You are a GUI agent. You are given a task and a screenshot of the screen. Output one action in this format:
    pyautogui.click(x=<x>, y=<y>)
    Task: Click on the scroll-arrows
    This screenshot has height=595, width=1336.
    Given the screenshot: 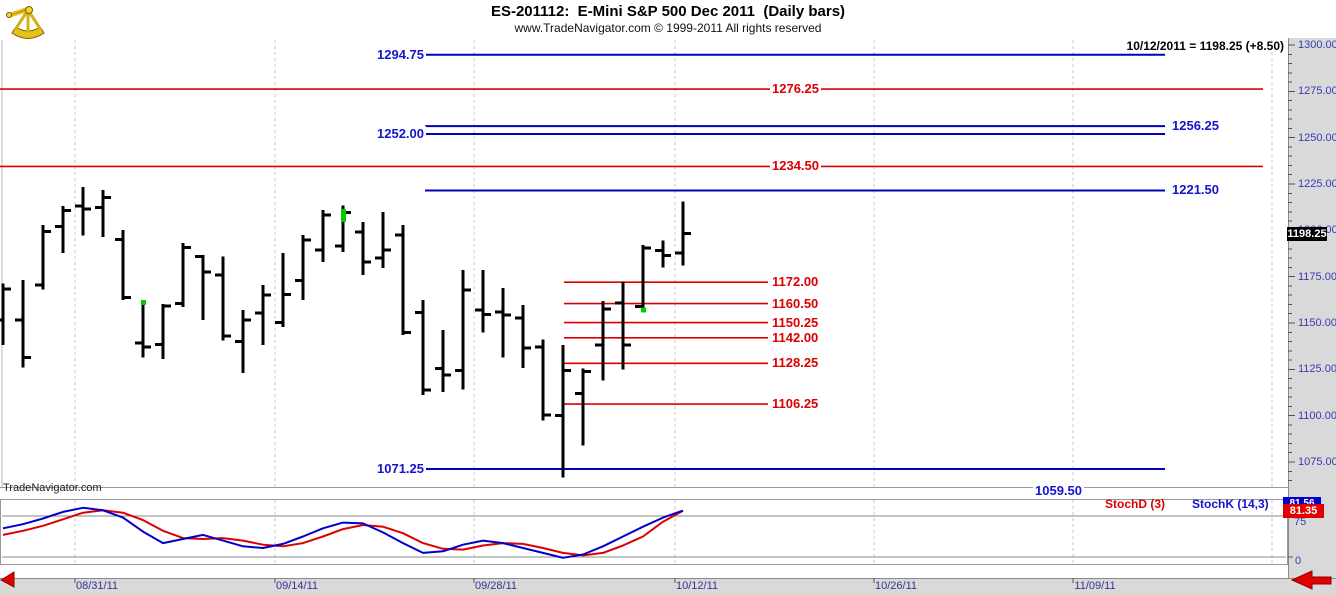 What is the action you would take?
    pyautogui.click(x=666, y=580)
    